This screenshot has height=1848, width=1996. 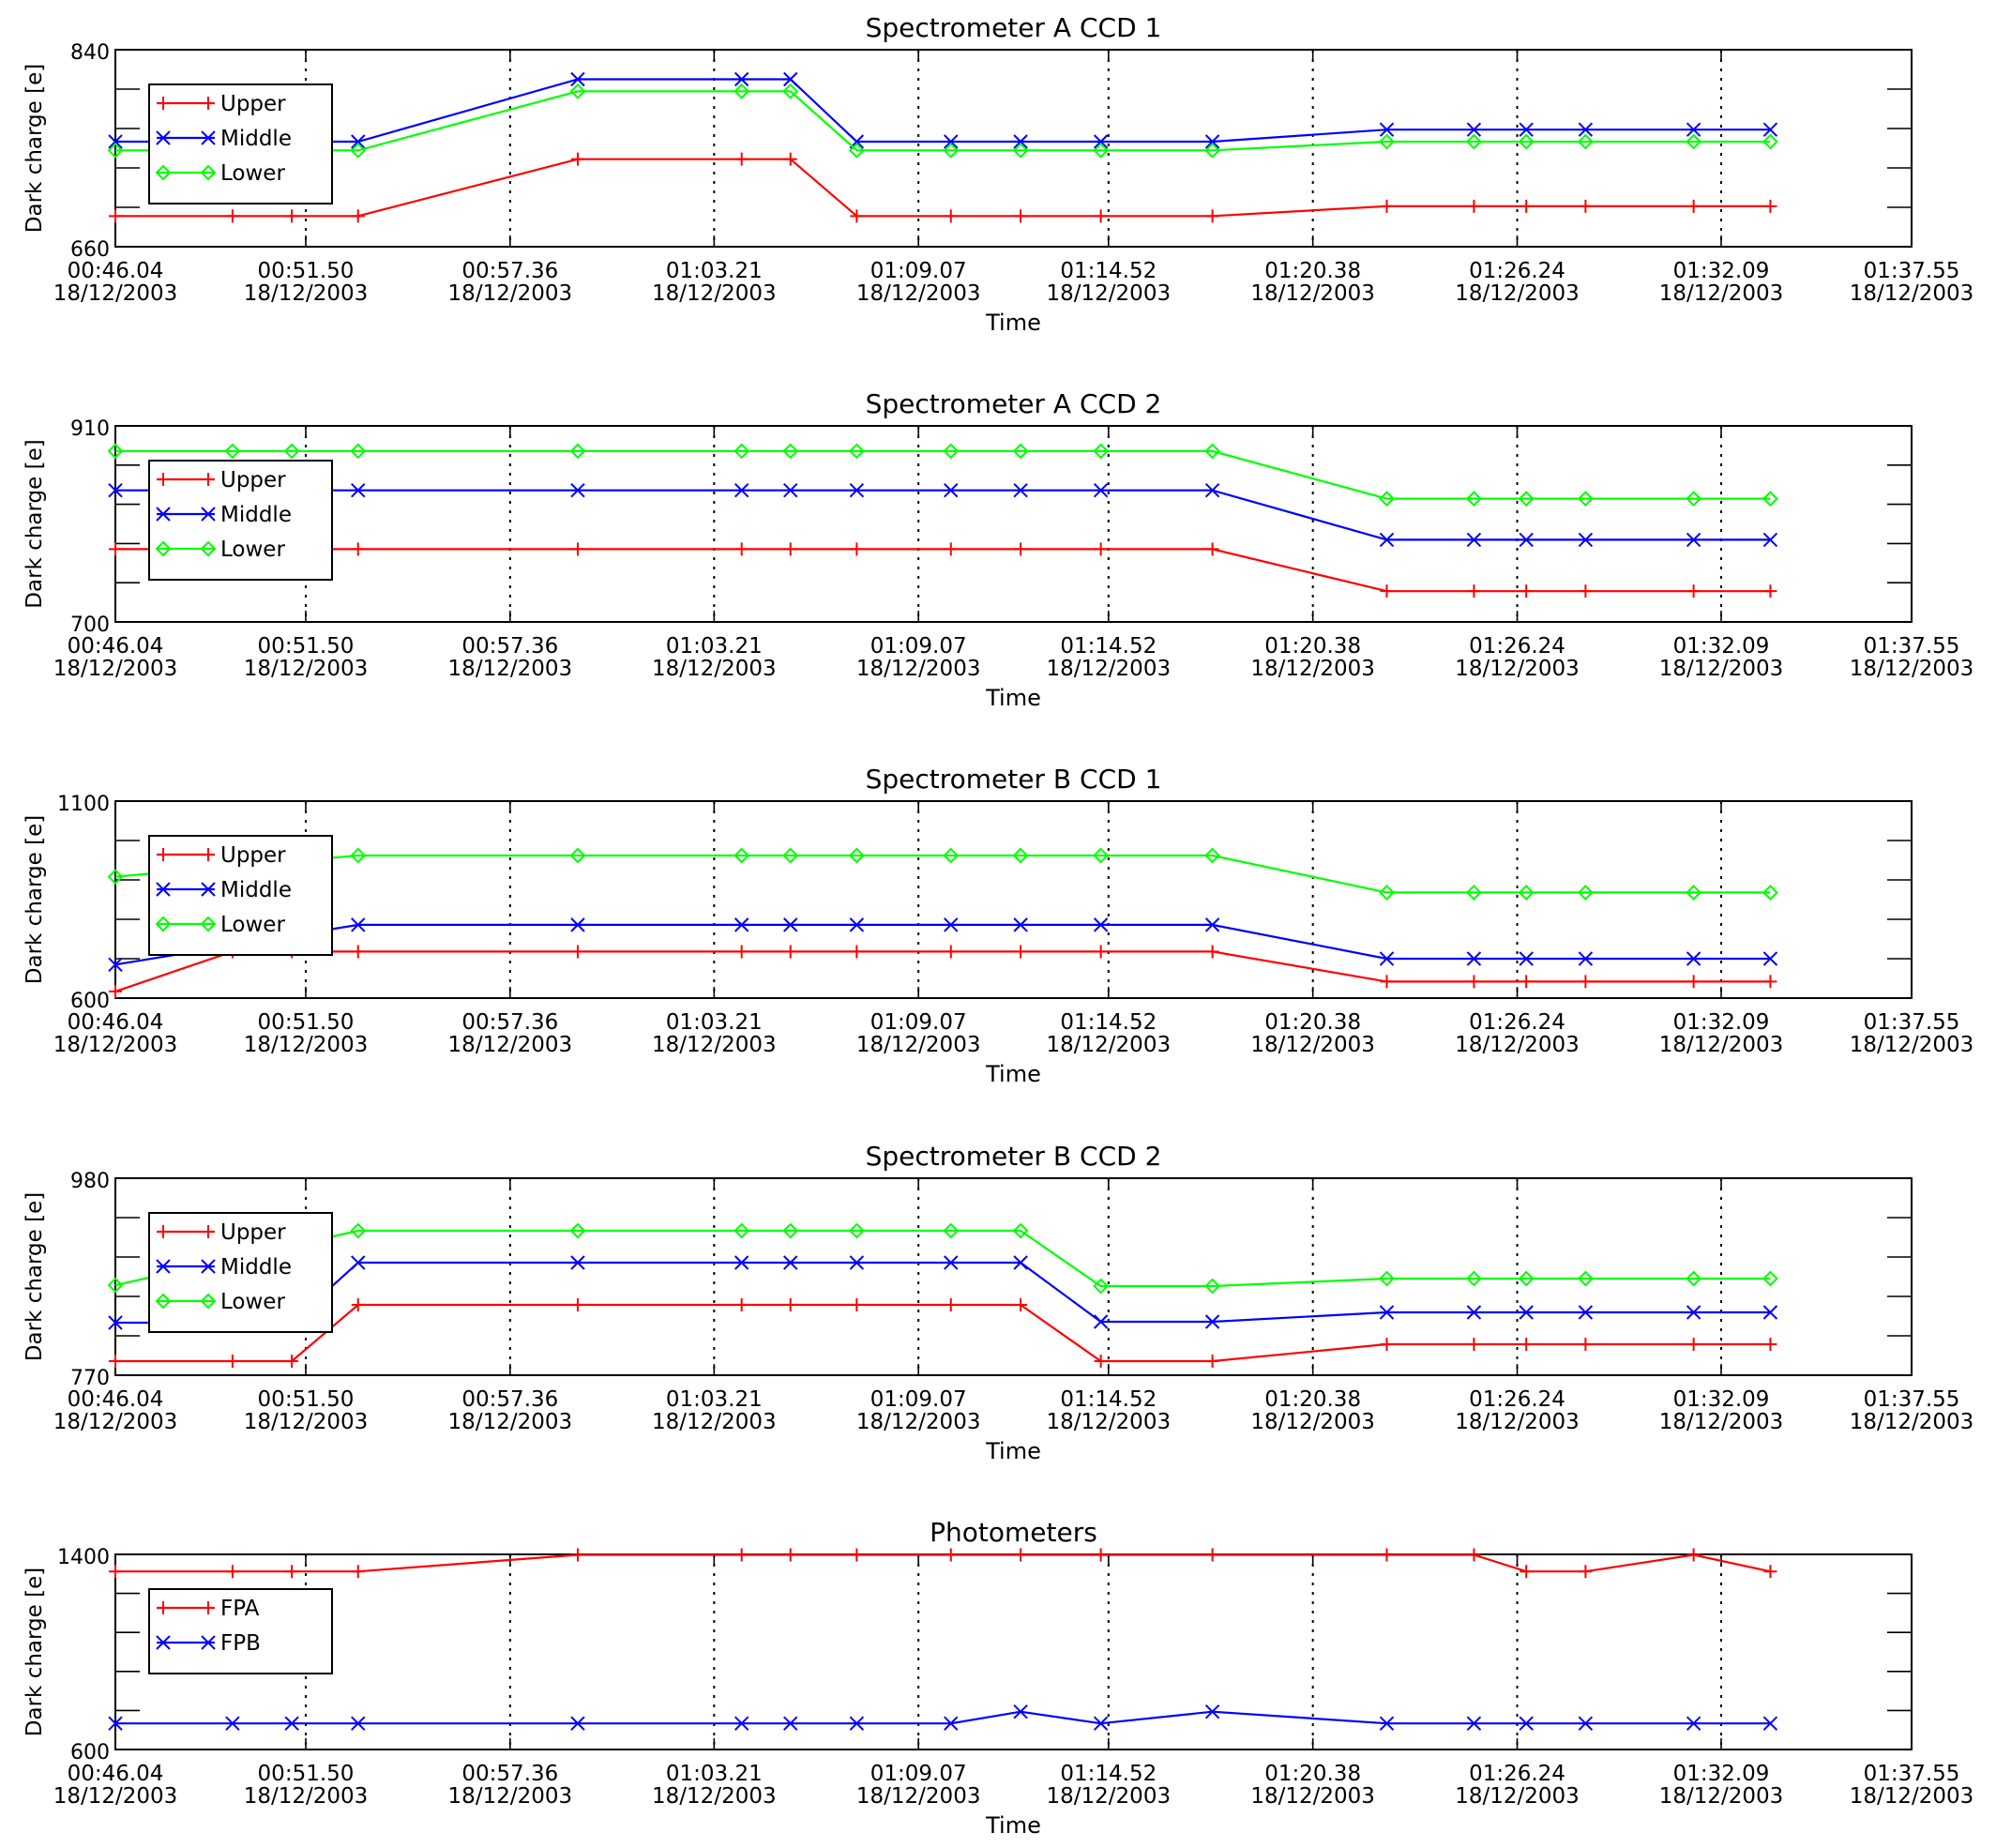 I want to click on legend-label: FPB, so click(x=240, y=1643).